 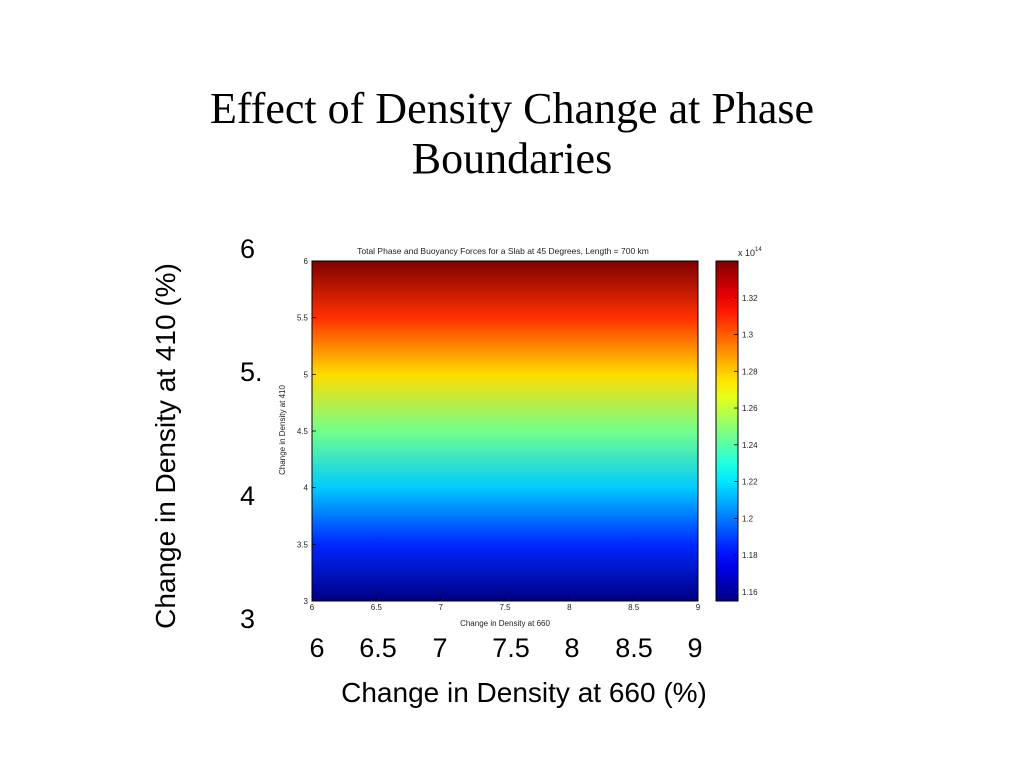 I want to click on inner-x-tick-label: 7, so click(x=440, y=607).